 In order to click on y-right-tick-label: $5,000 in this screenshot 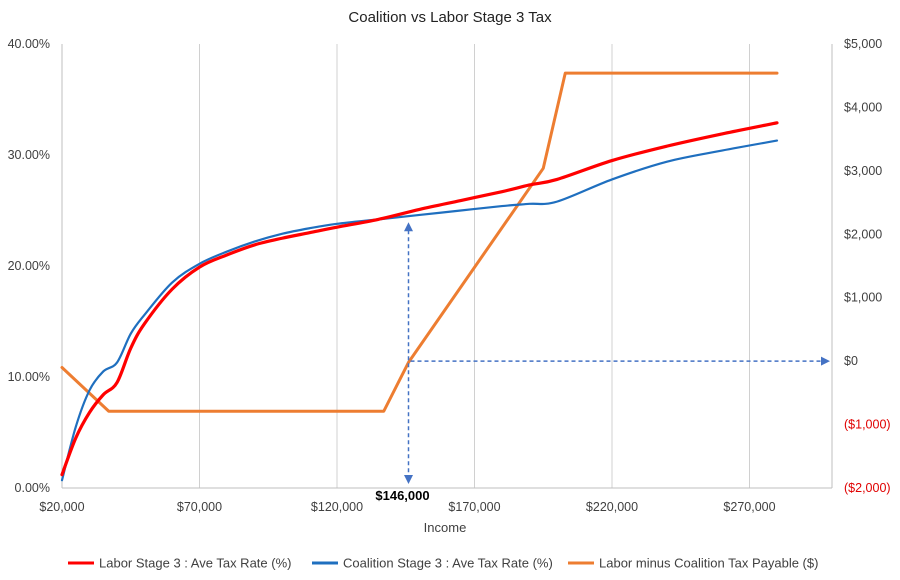, I will do `click(863, 44)`.